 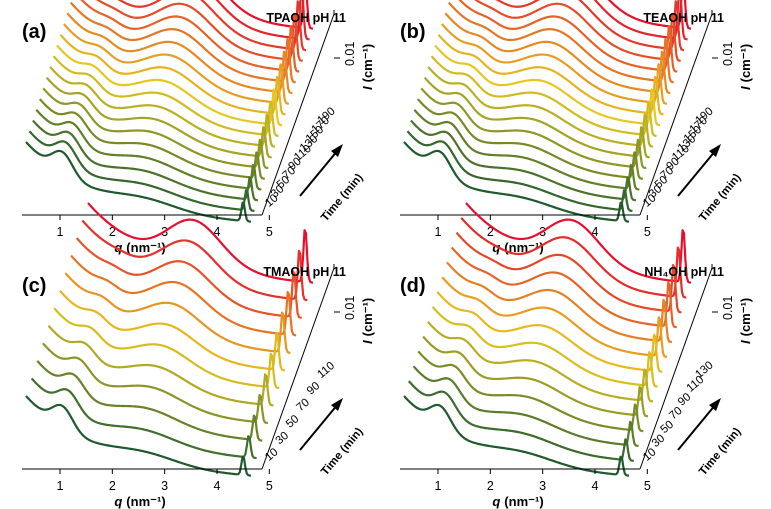 I want to click on time-tick-label: 30, so click(x=283, y=438).